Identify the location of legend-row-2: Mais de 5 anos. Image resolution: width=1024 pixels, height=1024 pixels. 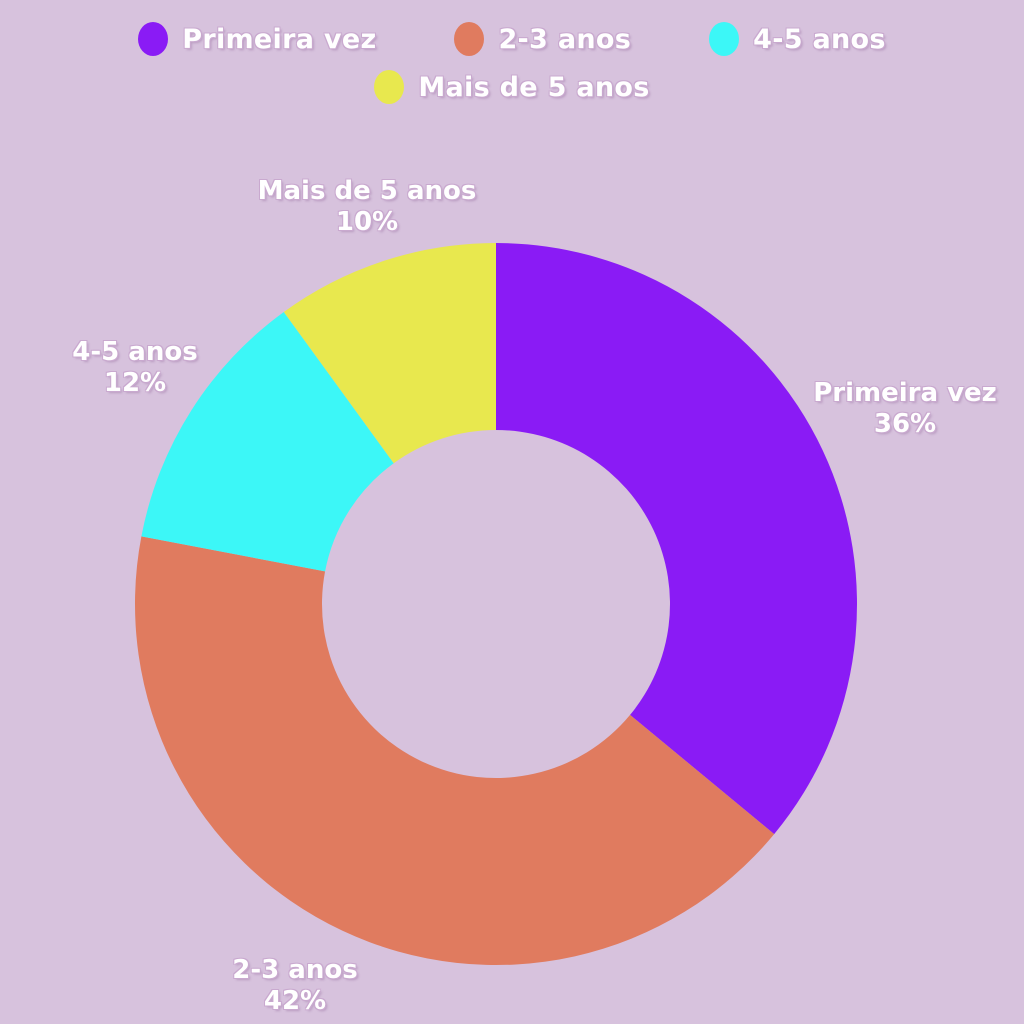
(511, 87).